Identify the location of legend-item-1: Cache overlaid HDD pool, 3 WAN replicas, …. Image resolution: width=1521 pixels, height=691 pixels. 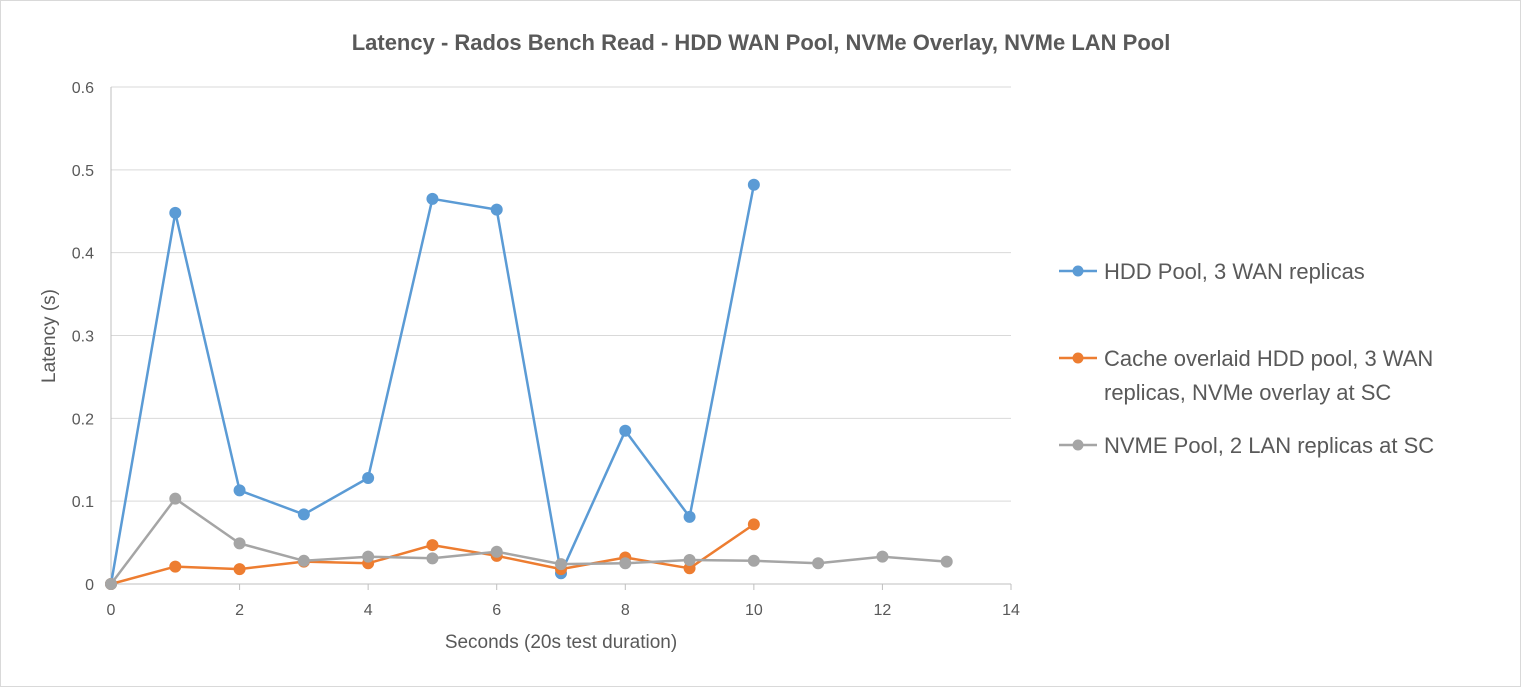
(1246, 375).